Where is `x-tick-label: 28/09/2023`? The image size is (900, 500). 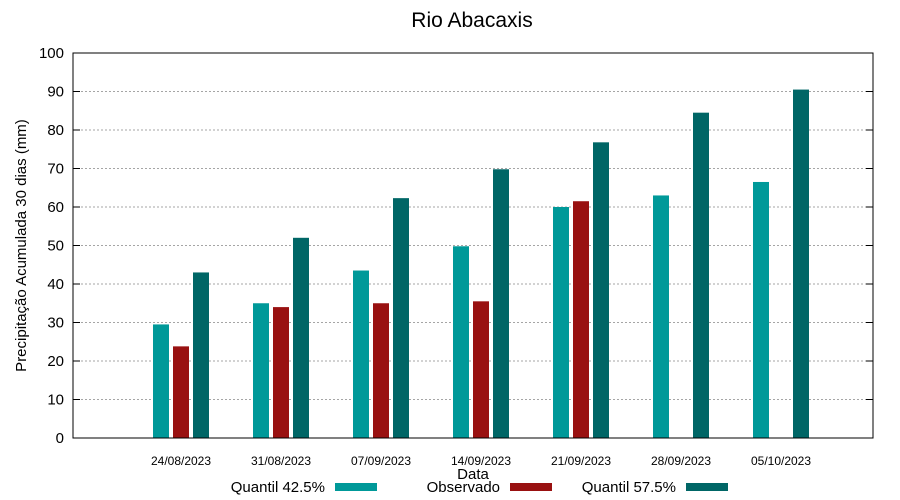 x-tick-label: 28/09/2023 is located at coordinates (681, 461).